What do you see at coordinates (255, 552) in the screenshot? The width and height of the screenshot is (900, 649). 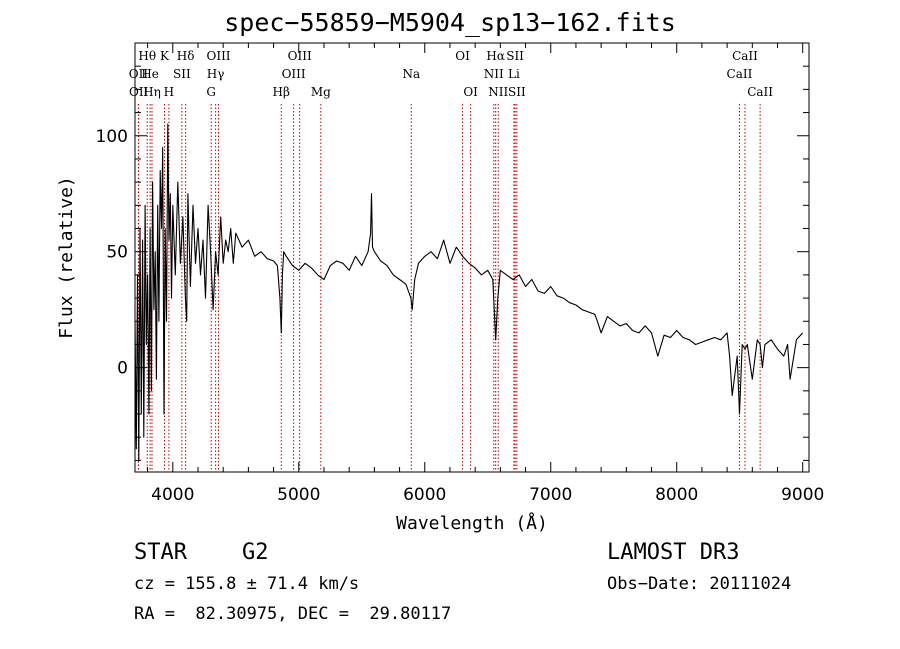 I see `object-subclass: G2` at bounding box center [255, 552].